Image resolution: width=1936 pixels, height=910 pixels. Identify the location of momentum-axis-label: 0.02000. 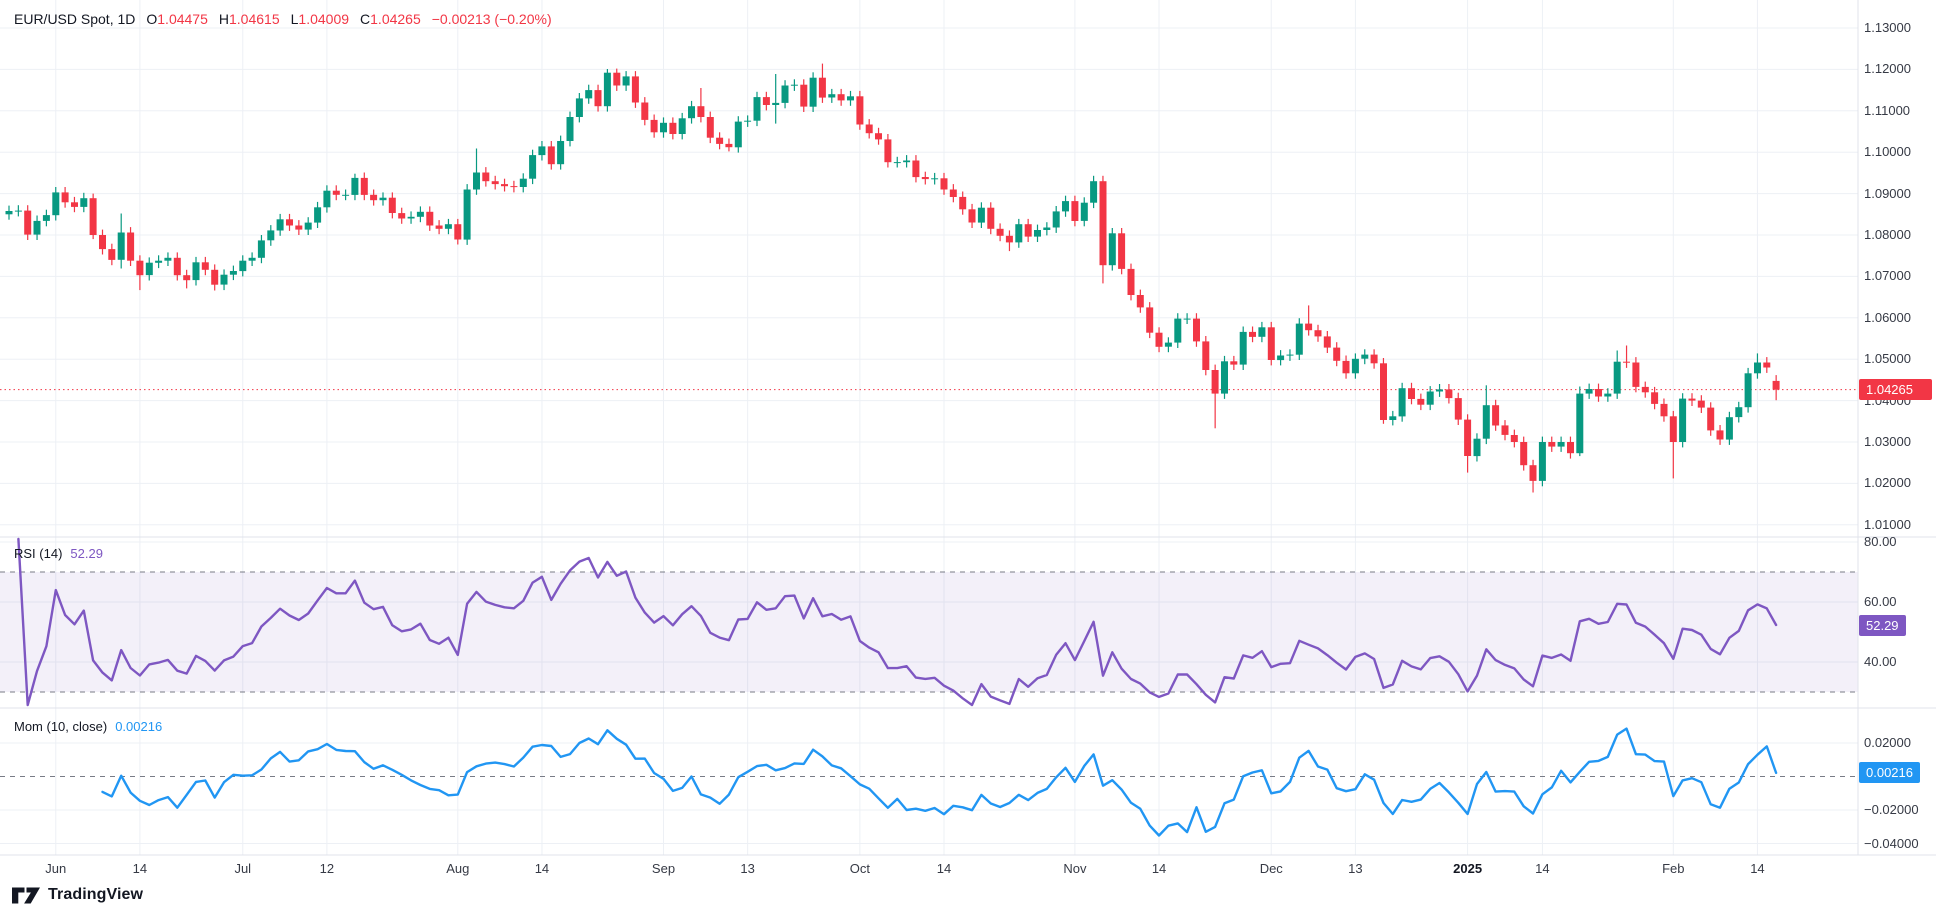
(1887, 742).